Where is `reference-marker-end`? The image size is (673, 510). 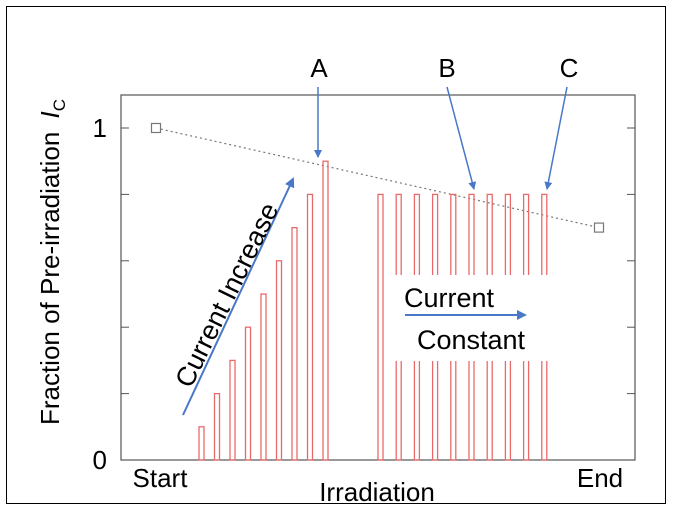
reference-marker-end is located at coordinates (599, 227).